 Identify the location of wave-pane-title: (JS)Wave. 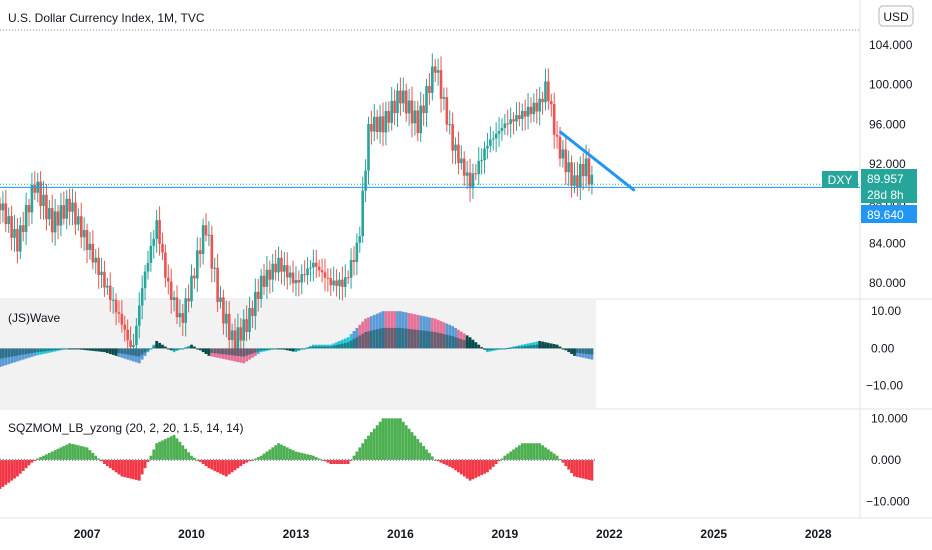
(34, 318).